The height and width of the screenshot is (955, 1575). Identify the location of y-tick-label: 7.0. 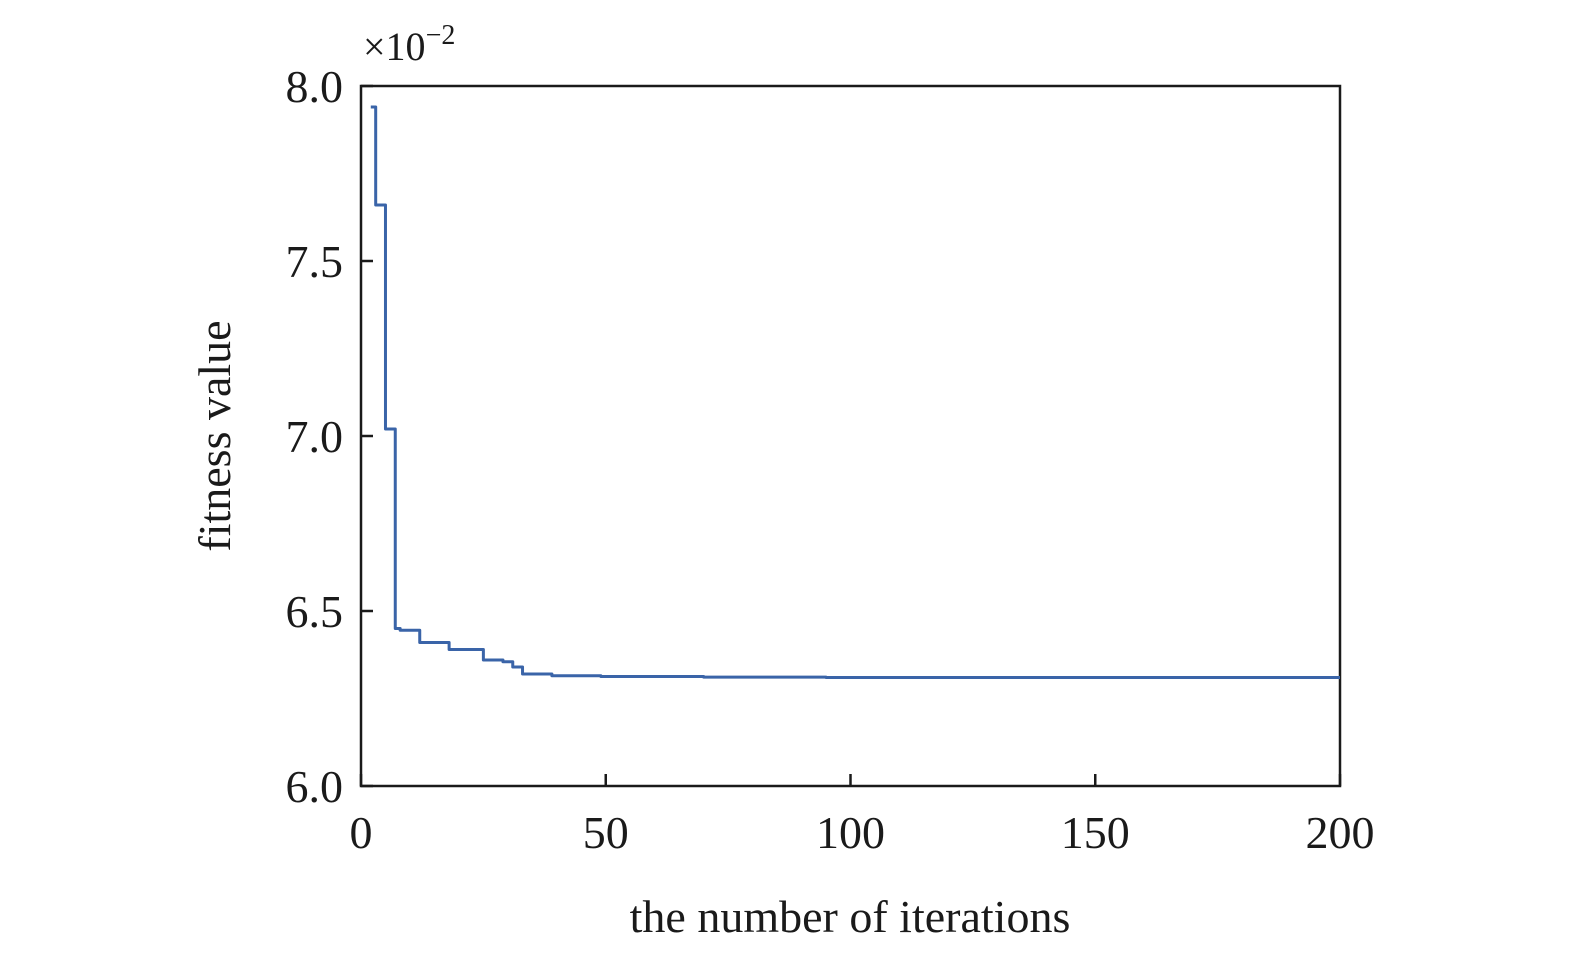
(315, 436).